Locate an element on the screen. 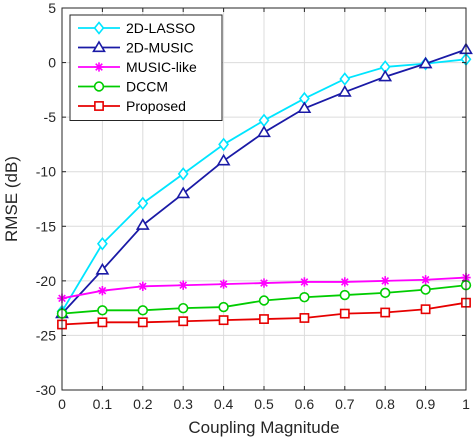 The image size is (474, 441). x-tick-label: 0.8 is located at coordinates (385, 404).